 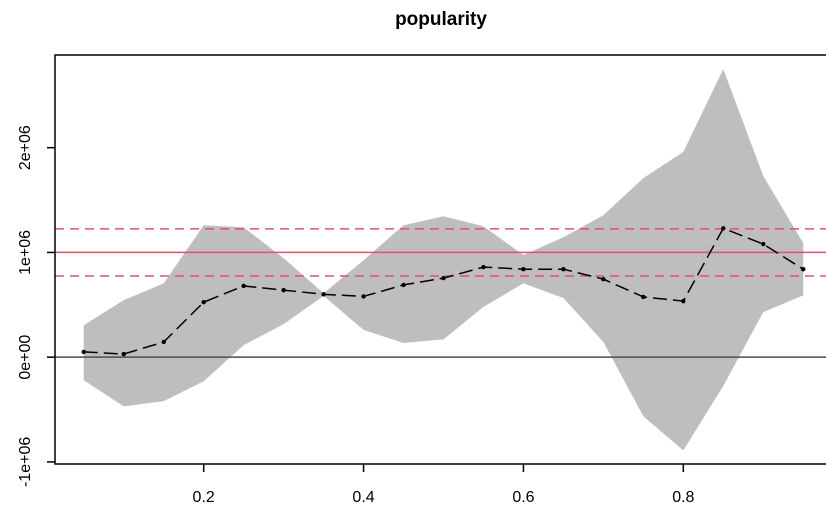 What do you see at coordinates (25, 462) in the screenshot?
I see `y-tick-label: -1e+06` at bounding box center [25, 462].